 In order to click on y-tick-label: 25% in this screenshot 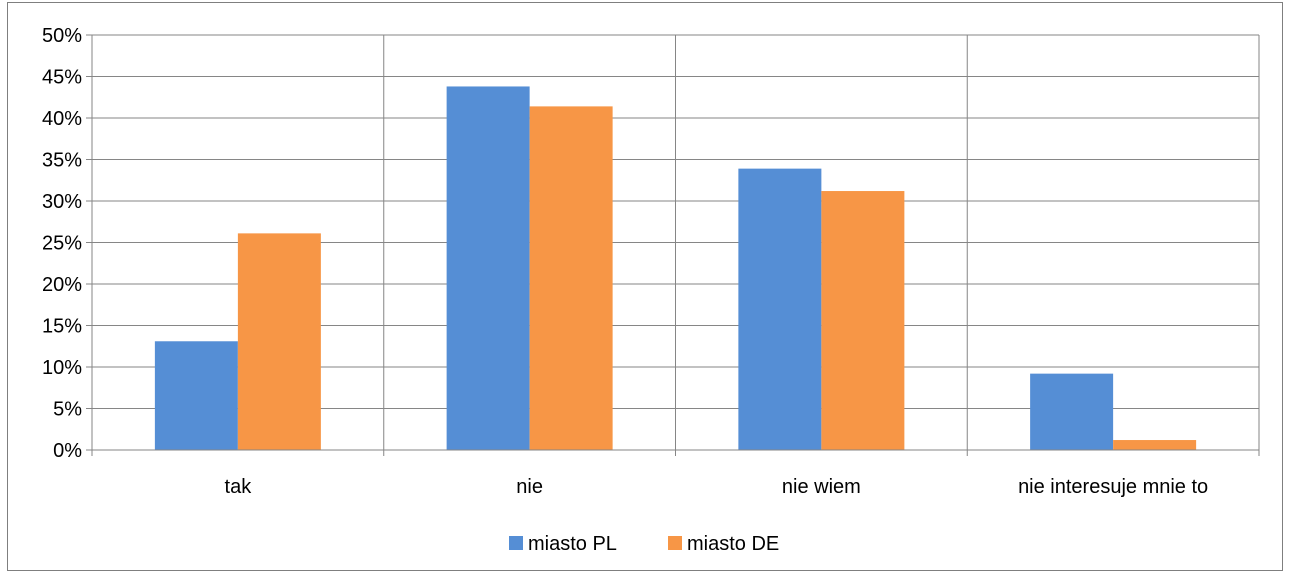, I will do `click(62, 244)`.